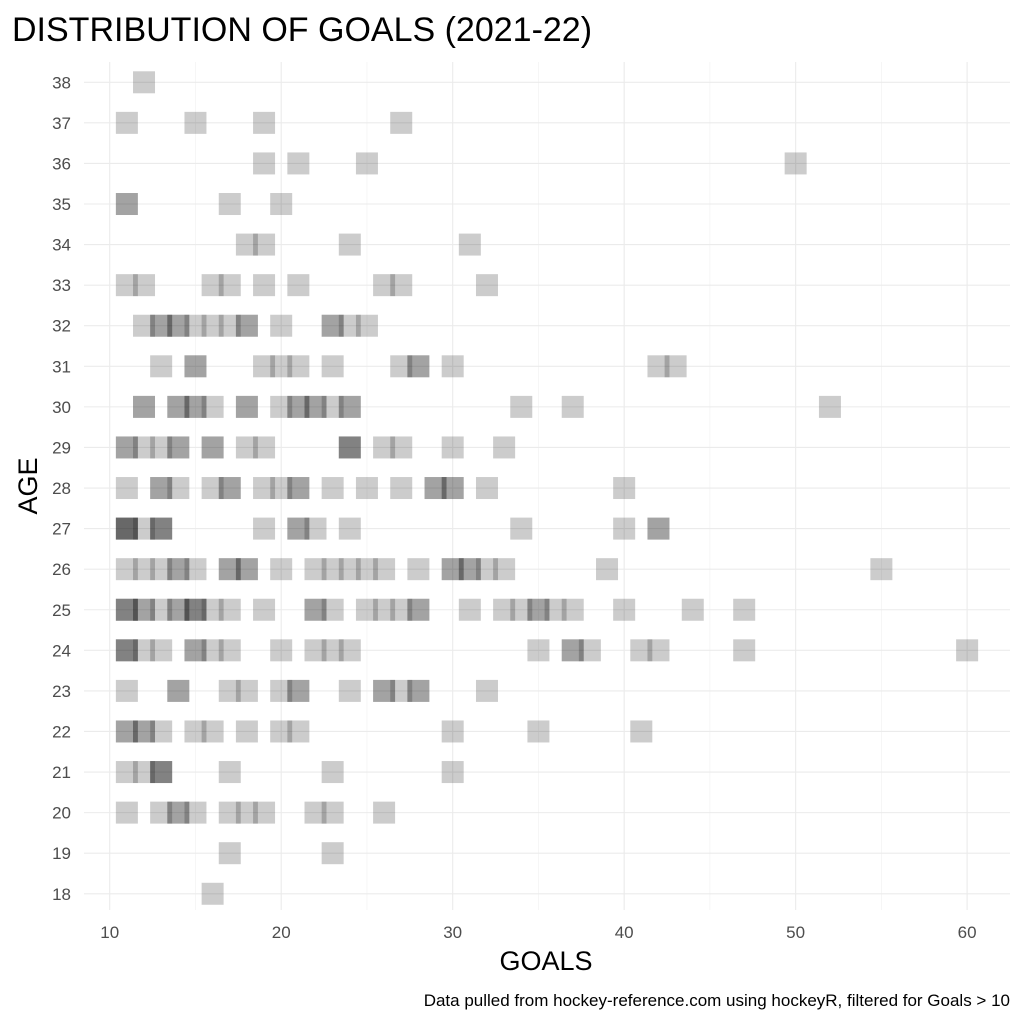  Describe the element at coordinates (795, 932) in the screenshot. I see `x-tick-label: 50` at that location.